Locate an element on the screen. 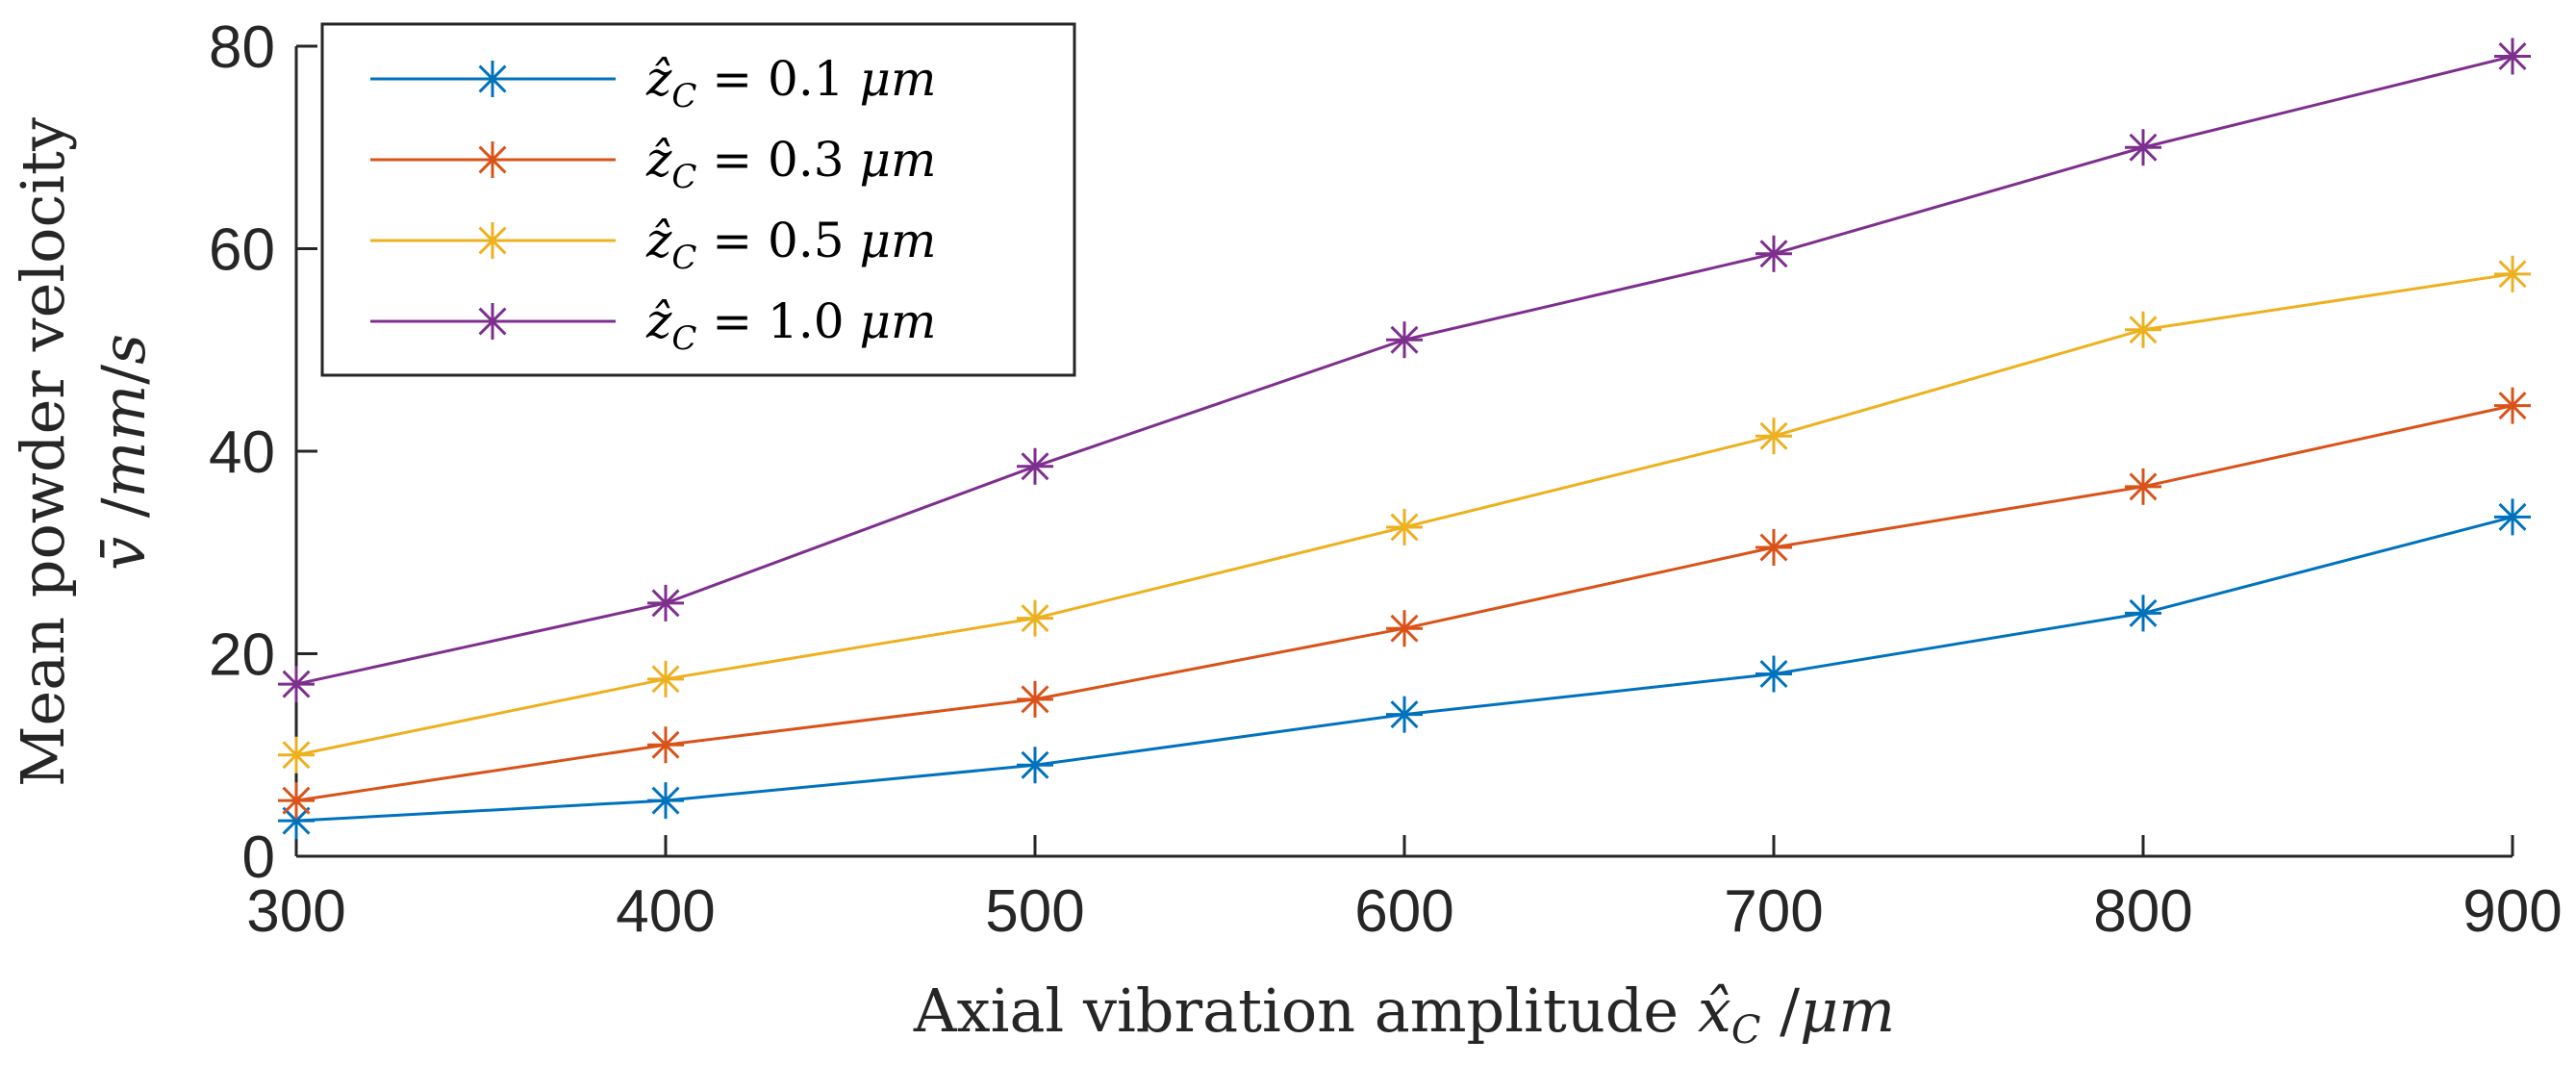 The image size is (2576, 1065). legend-item: ẑC = 0.5 μm is located at coordinates (653, 245).